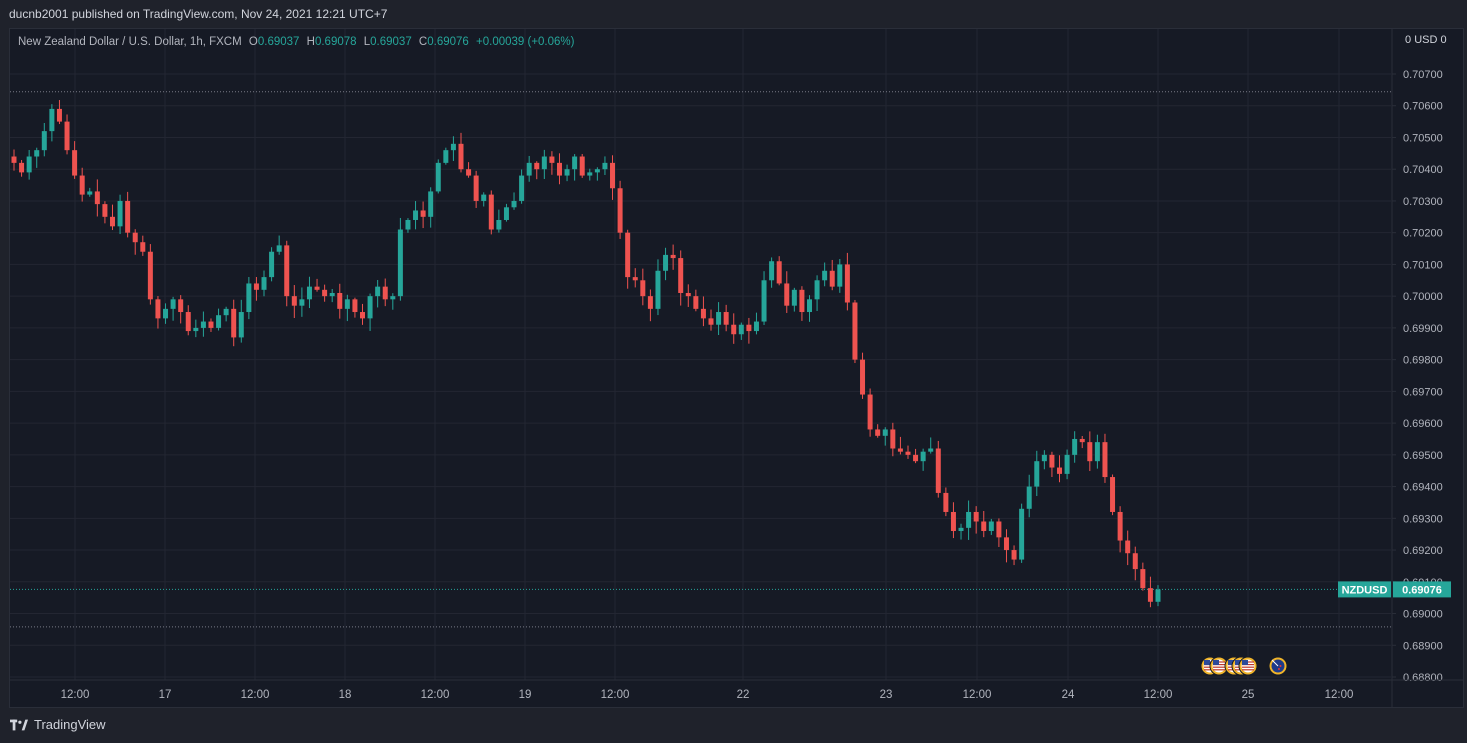 The height and width of the screenshot is (743, 1467). Describe the element at coordinates (1423, 456) in the screenshot. I see `price-tick-label: 0.69500` at that location.